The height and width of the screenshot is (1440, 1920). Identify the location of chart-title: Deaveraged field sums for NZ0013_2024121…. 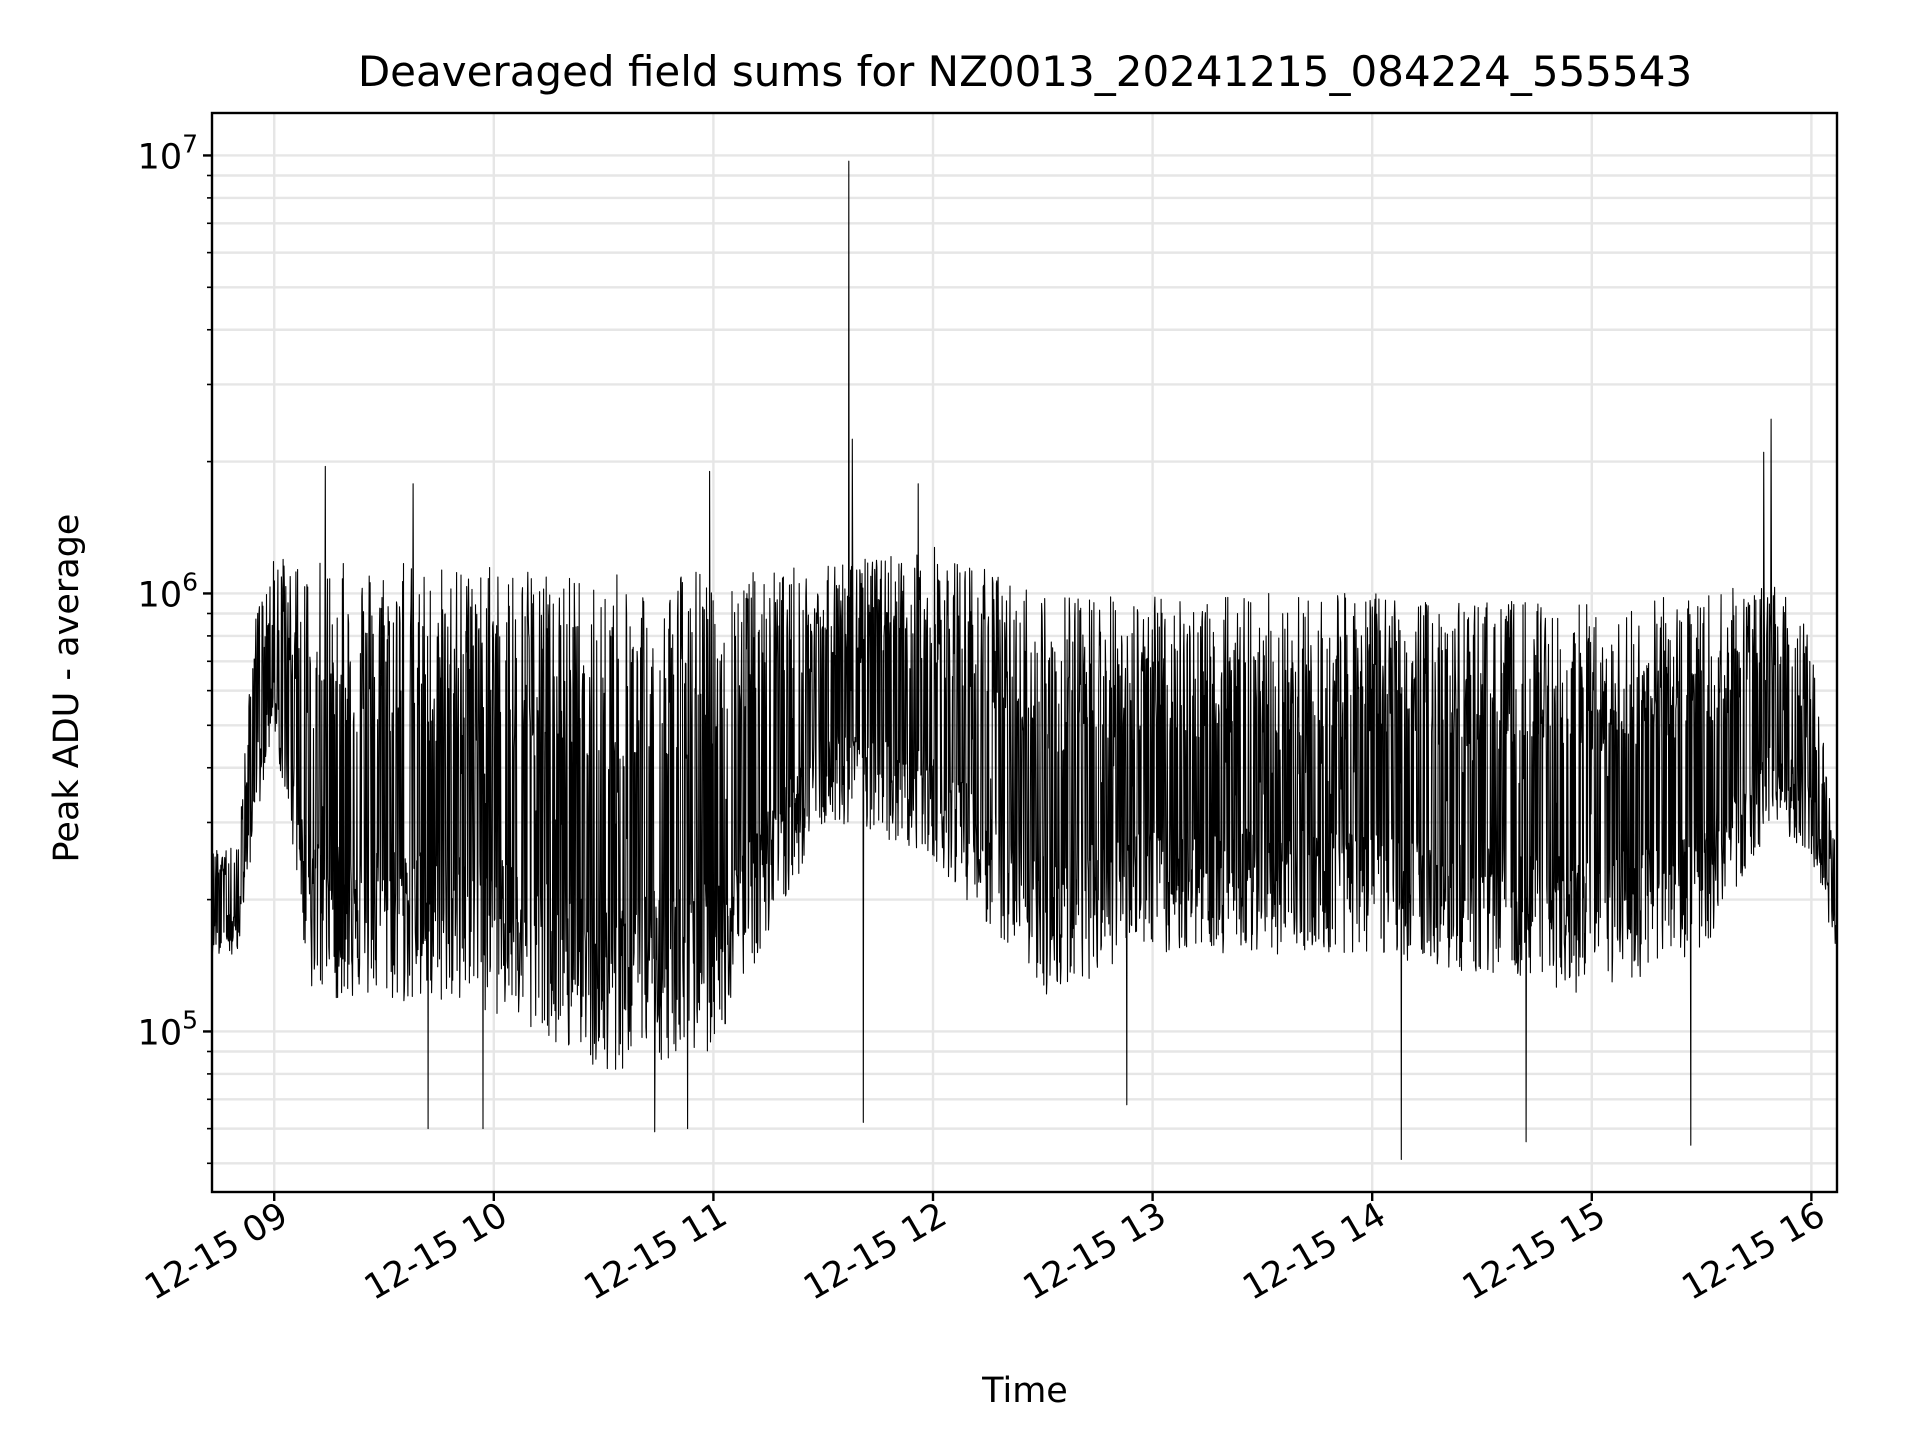
(1025, 71).